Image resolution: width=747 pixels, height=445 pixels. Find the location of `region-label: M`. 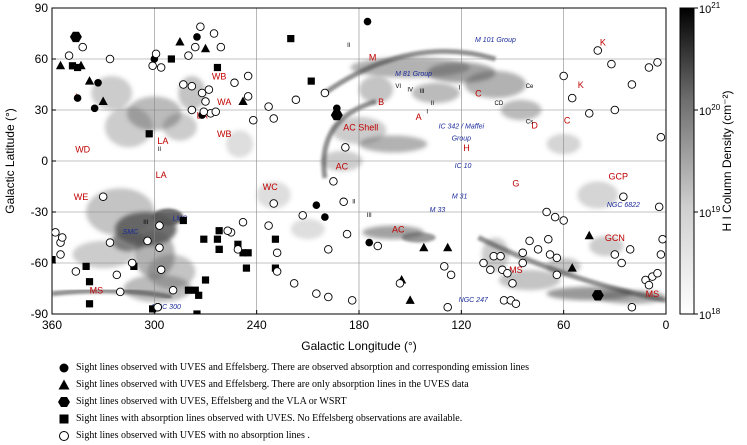

region-label: M is located at coordinates (373, 58).